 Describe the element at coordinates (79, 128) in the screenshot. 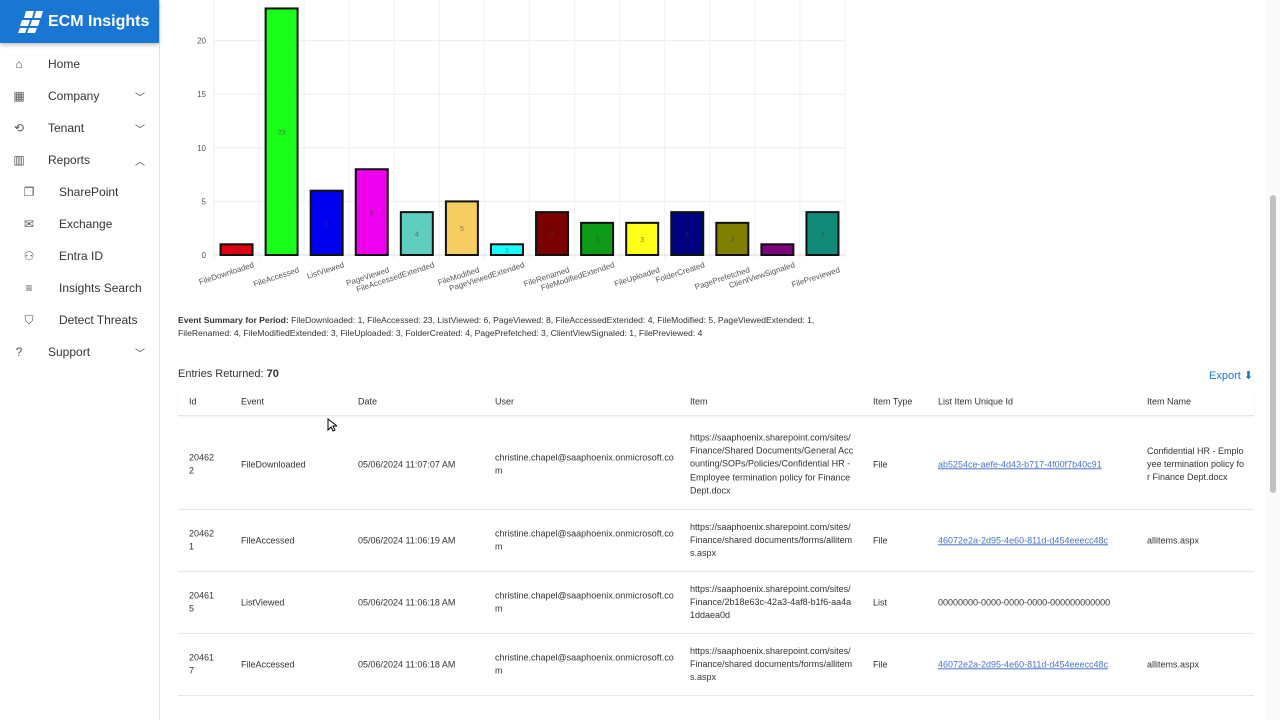

I see `sidebar-item-tenant: ⟲ Tenant ﹀` at that location.